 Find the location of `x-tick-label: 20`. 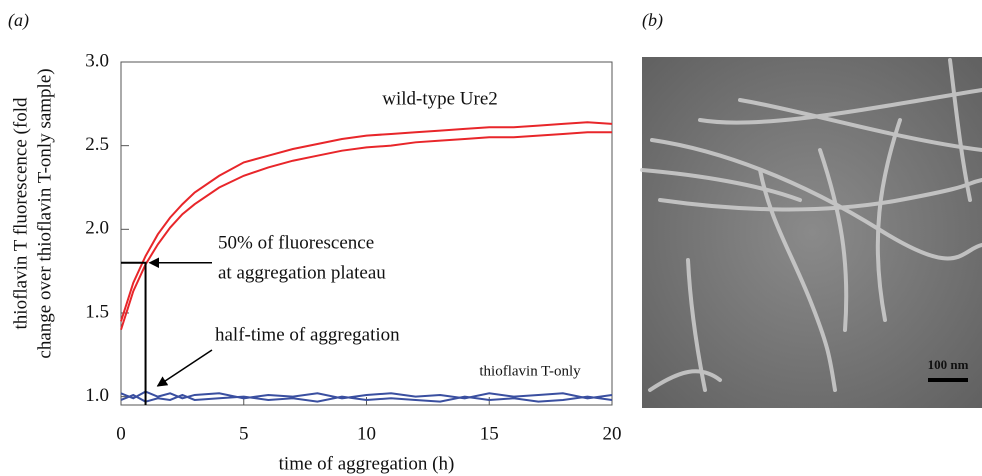

x-tick-label: 20 is located at coordinates (612, 433).